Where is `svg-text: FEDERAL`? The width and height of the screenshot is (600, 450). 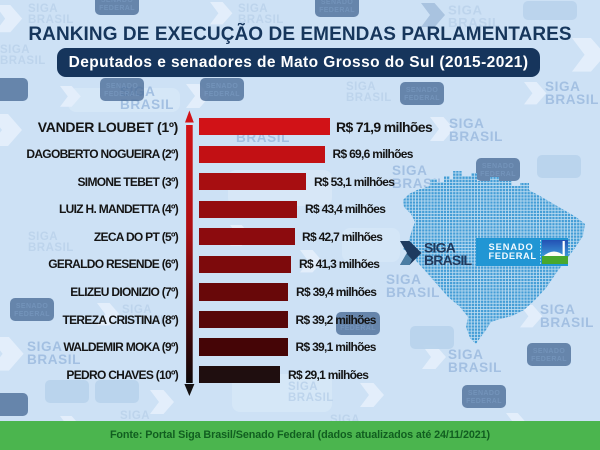 svg-text: FEDERAL is located at coordinates (513, 256).